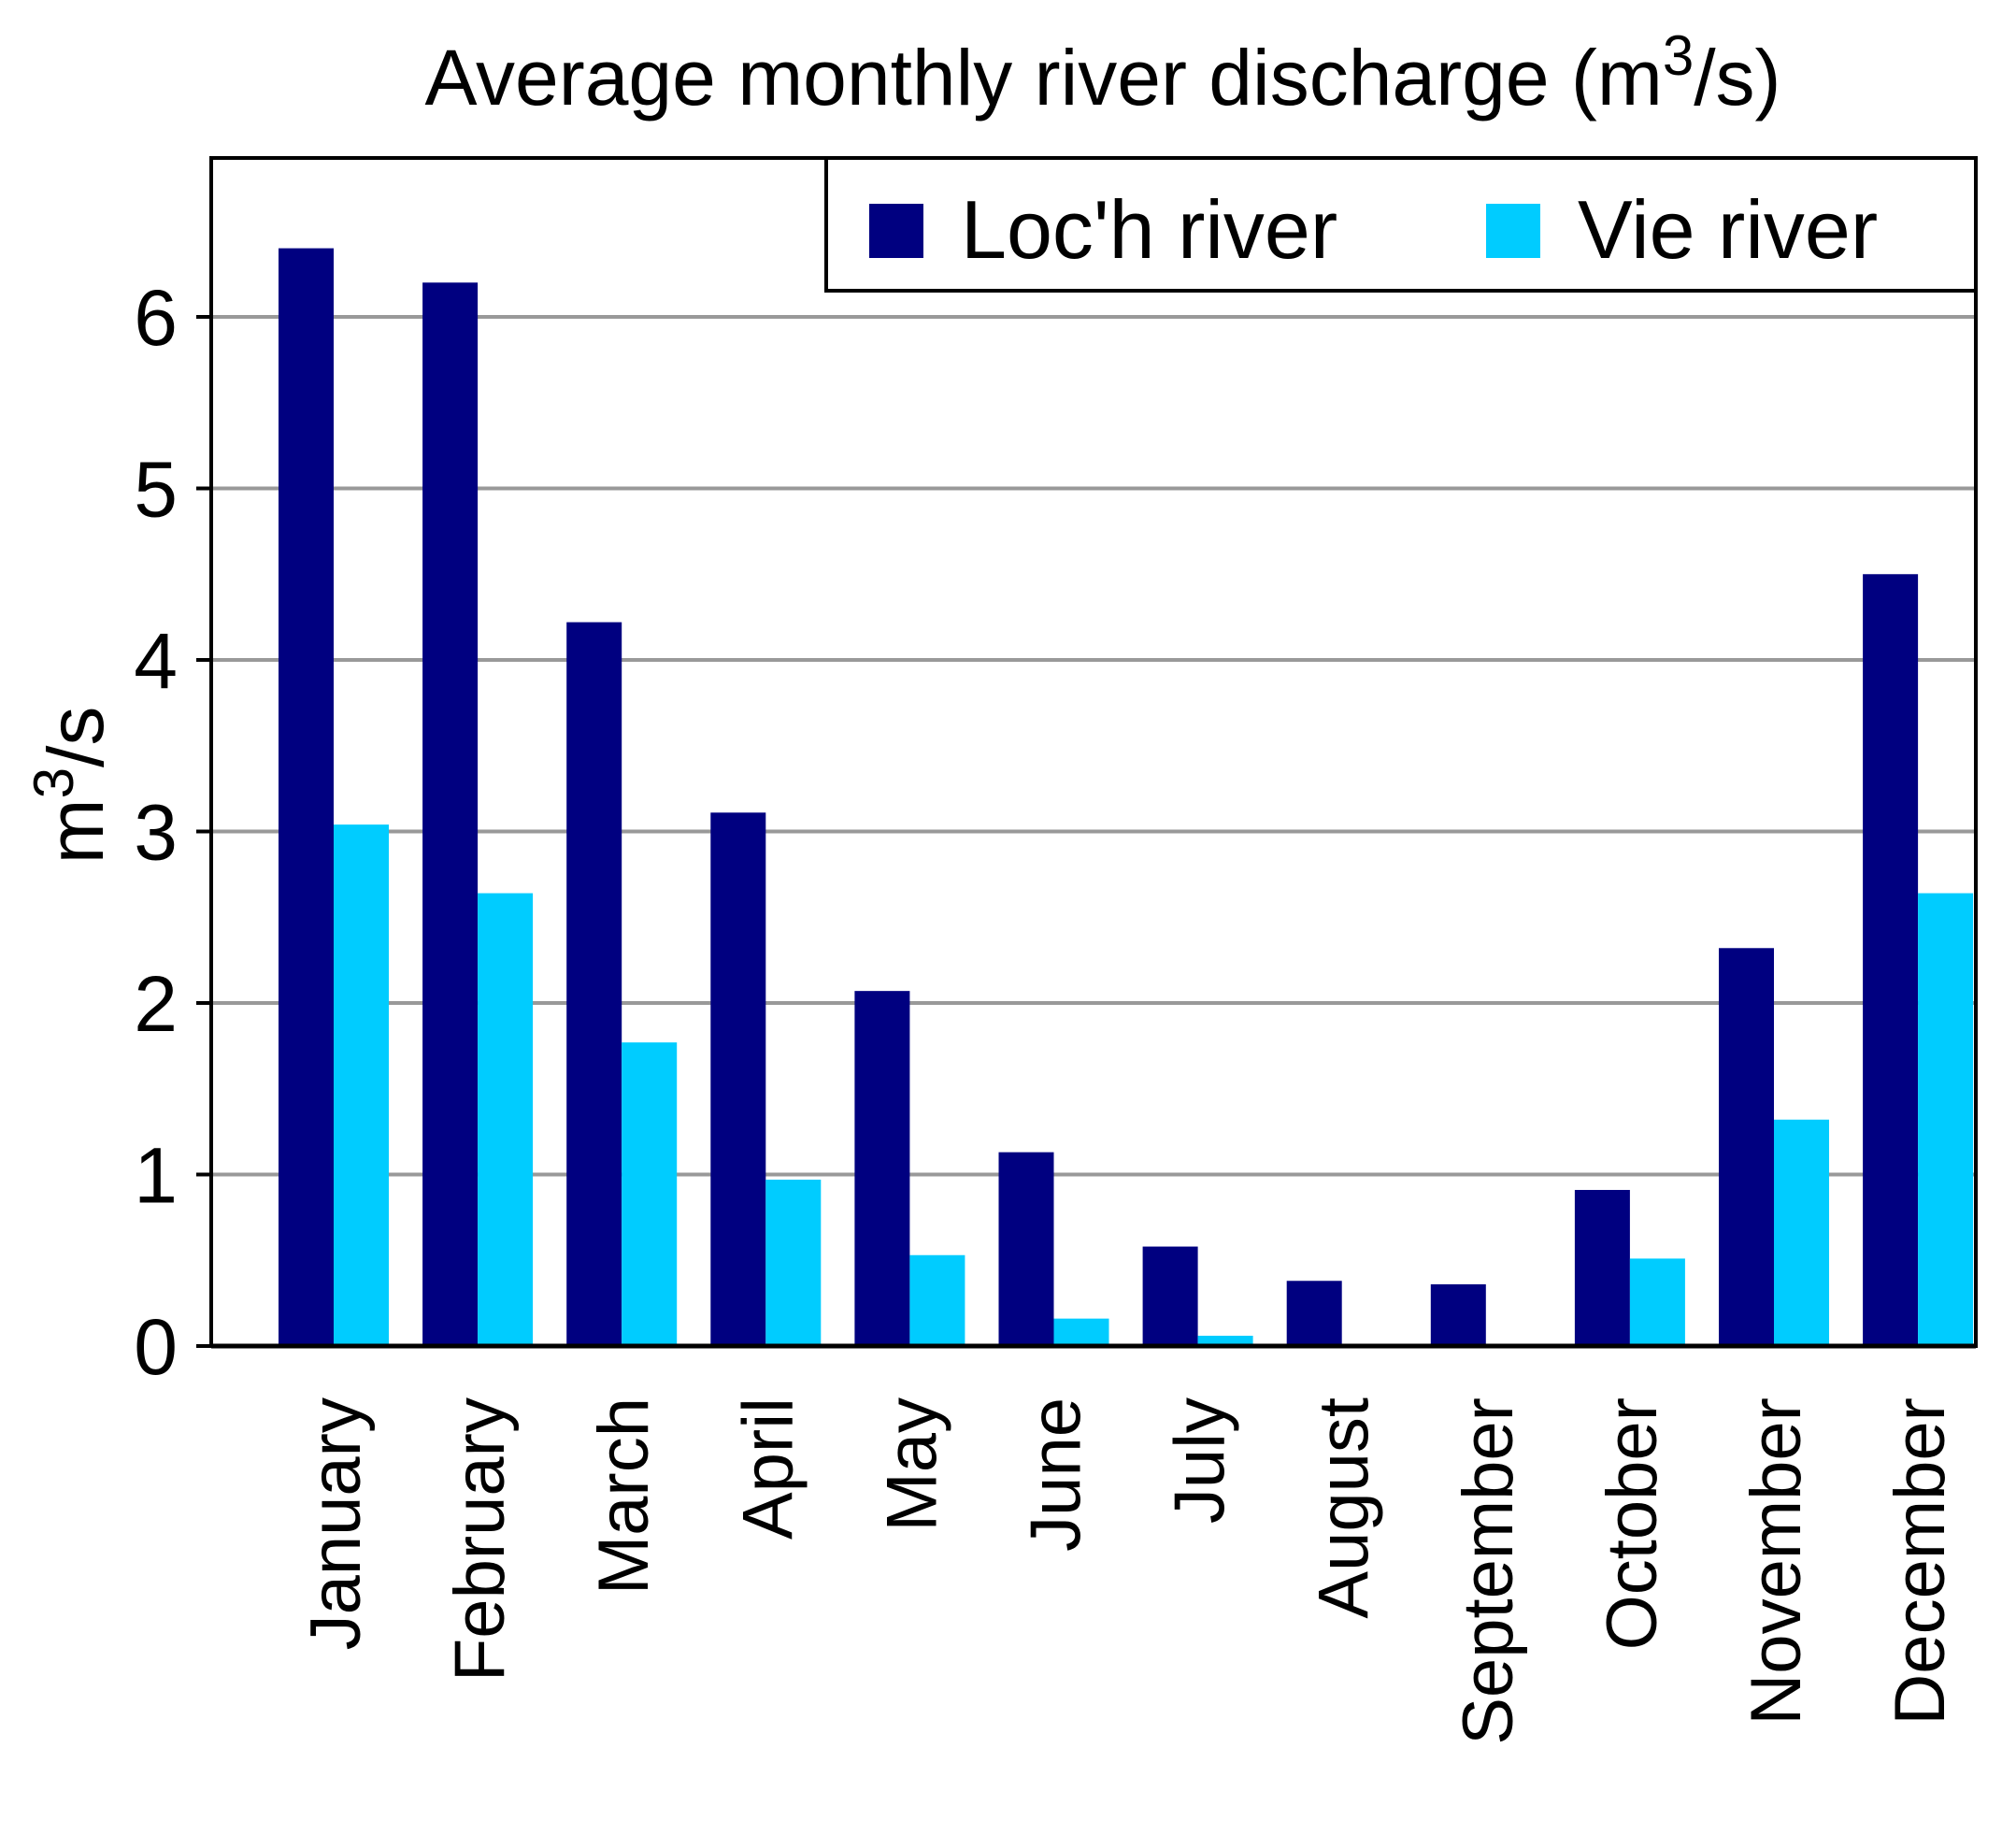 The image size is (2002, 1848). What do you see at coordinates (1657, 1302) in the screenshot?
I see `bar-vieriver-october` at bounding box center [1657, 1302].